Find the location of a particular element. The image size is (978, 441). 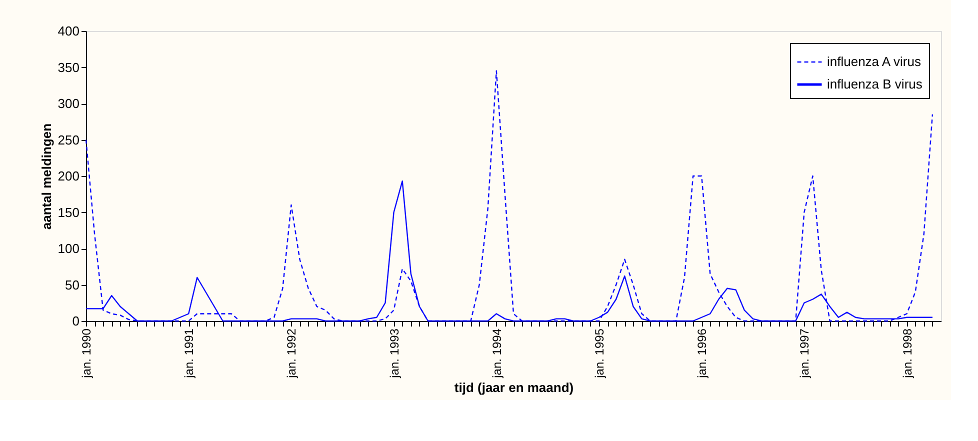

x-tick-label: jan. 1997 is located at coordinates (805, 353).